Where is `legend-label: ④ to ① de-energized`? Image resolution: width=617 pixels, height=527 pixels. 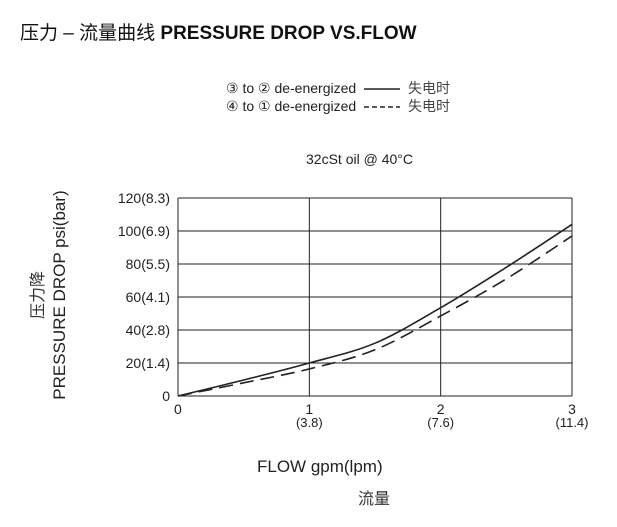
legend-label: ④ to ① de-energized is located at coordinates (291, 106).